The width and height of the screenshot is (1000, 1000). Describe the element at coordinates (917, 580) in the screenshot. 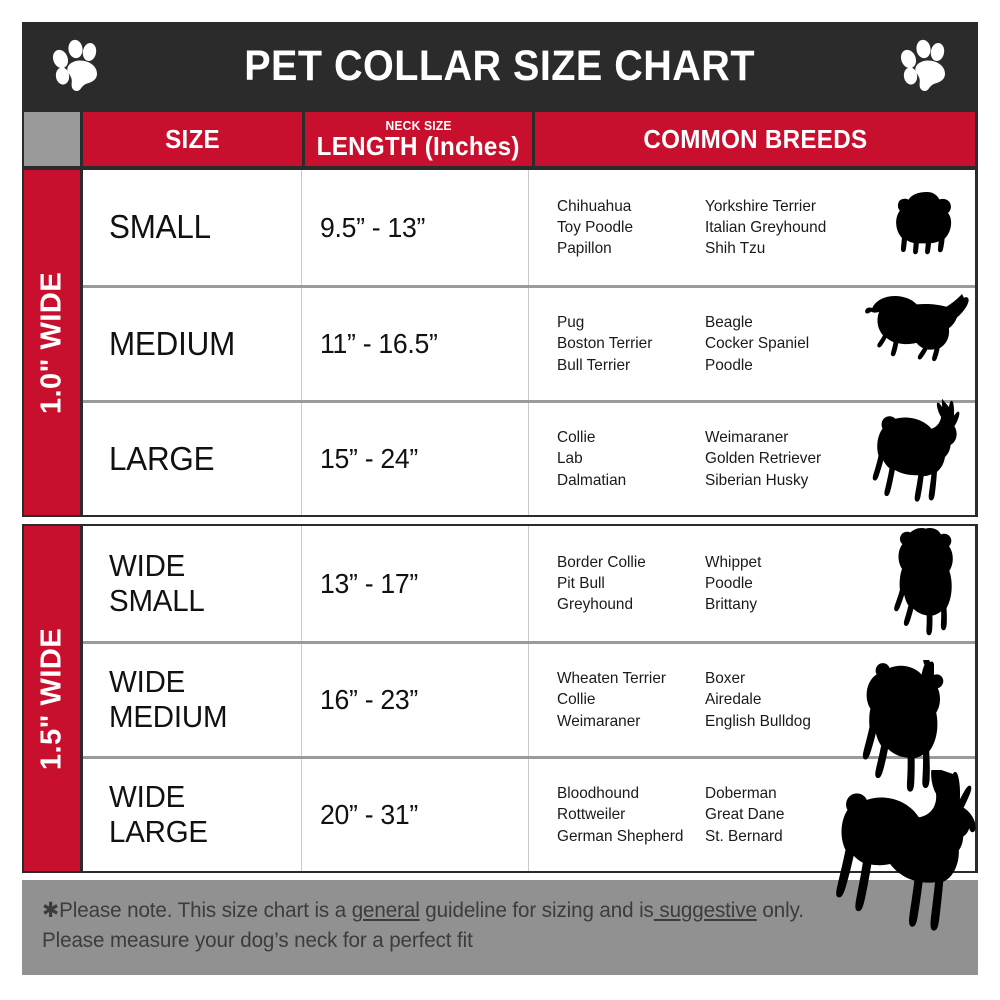

I see `bulldog-silhouette-icon` at that location.